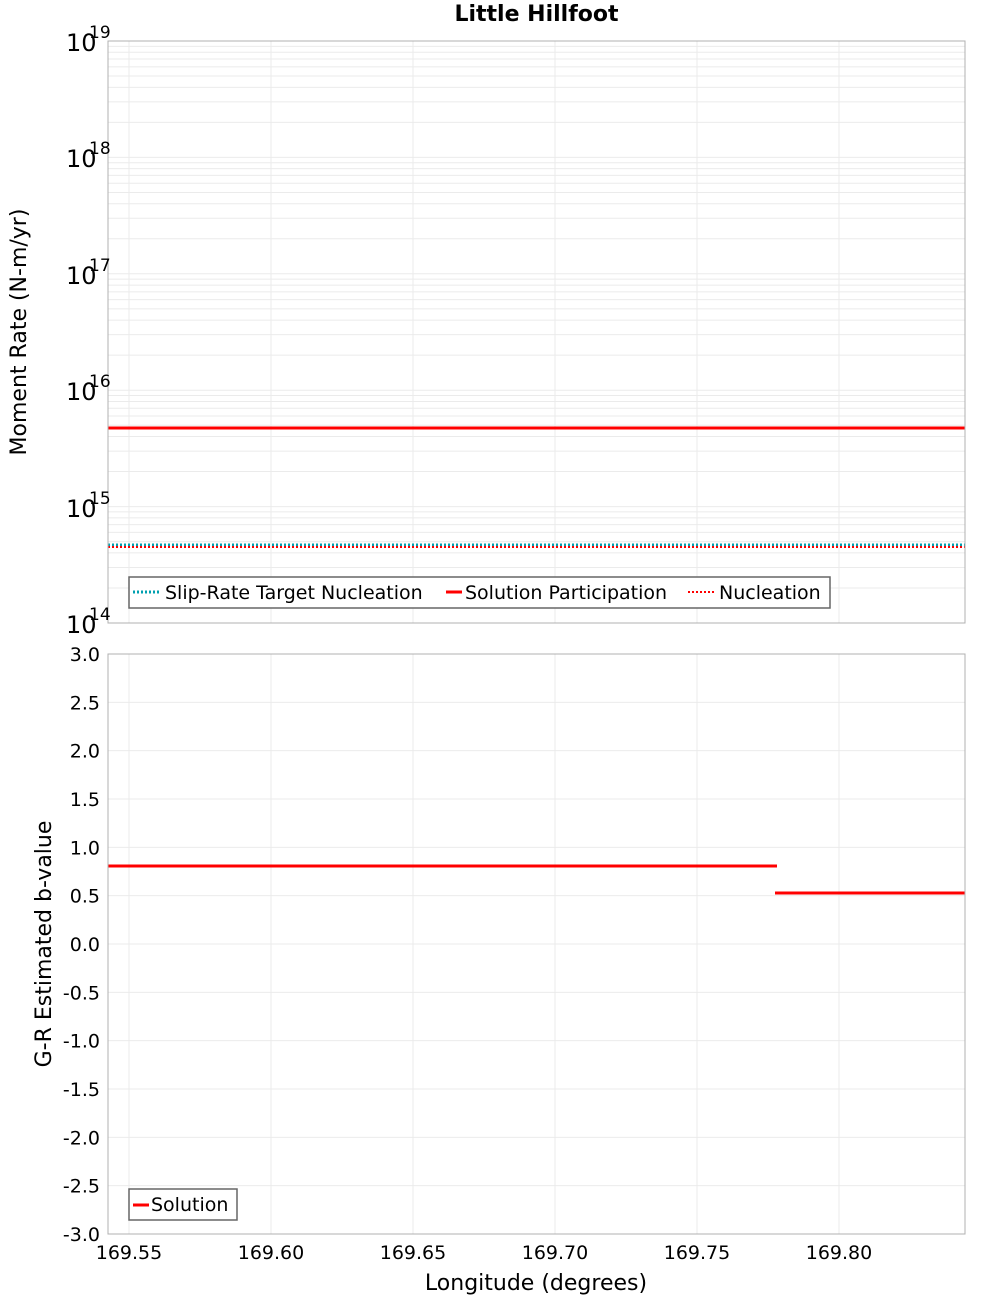 The height and width of the screenshot is (1300, 1000). What do you see at coordinates (770, 593) in the screenshot?
I see `legend-label: Nucleation` at bounding box center [770, 593].